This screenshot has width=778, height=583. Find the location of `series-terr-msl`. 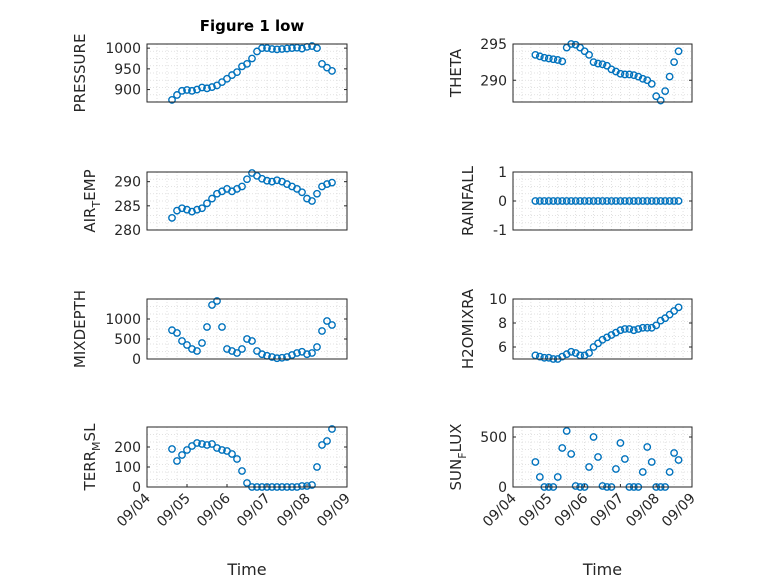

series-terr-msl is located at coordinates (252, 458).